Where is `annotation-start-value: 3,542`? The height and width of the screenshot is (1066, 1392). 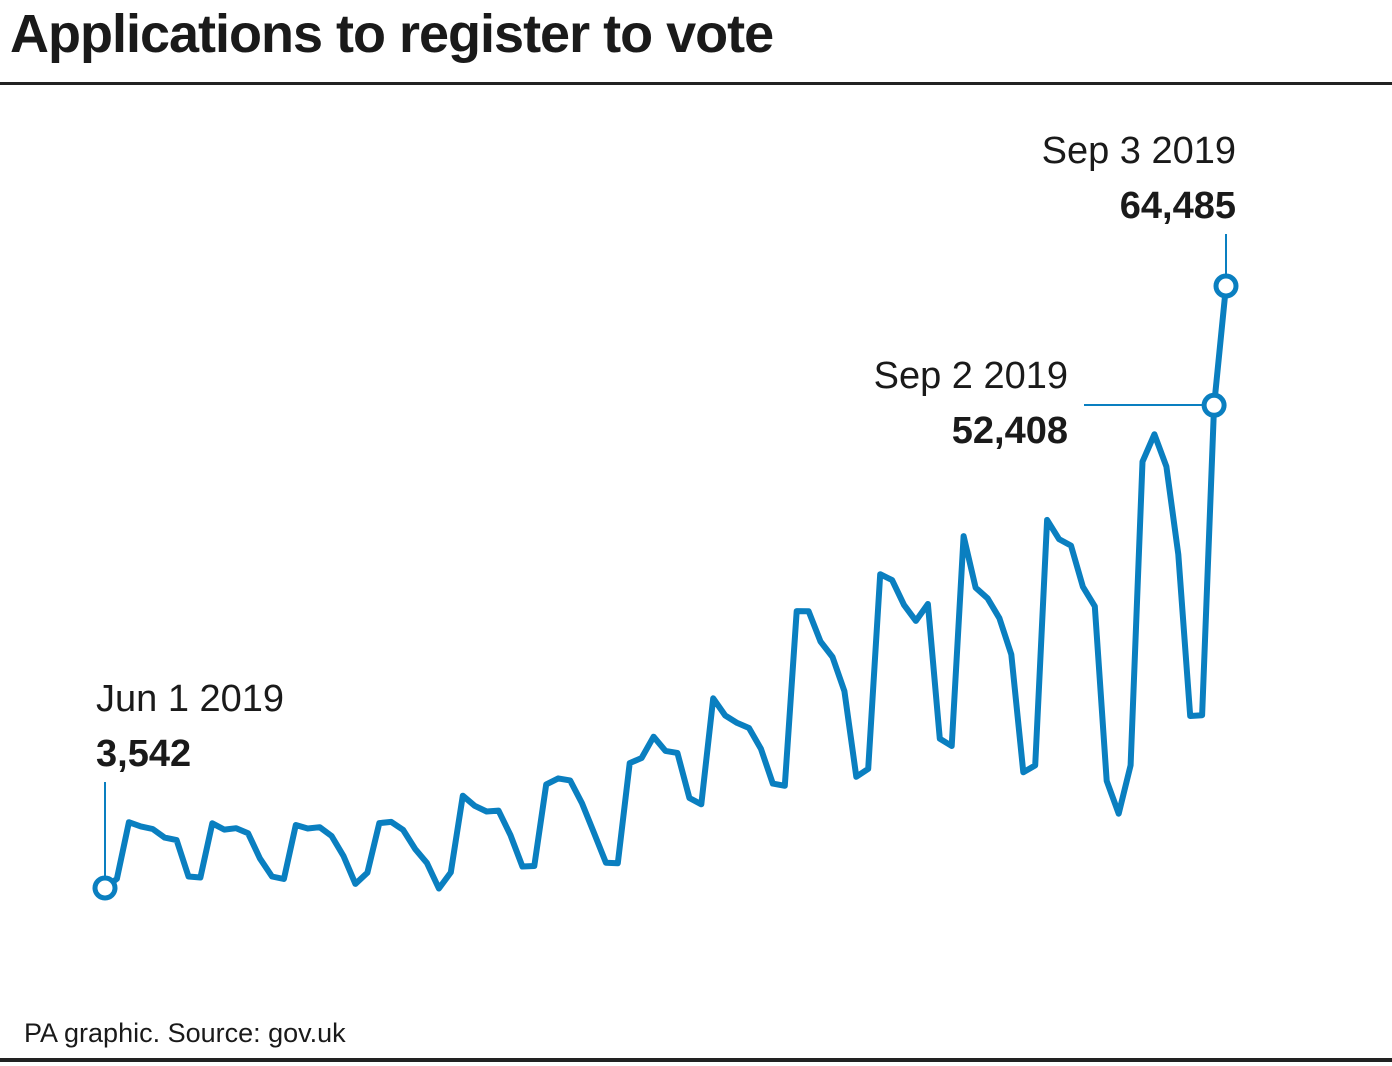 annotation-start-value: 3,542 is located at coordinates (143, 754).